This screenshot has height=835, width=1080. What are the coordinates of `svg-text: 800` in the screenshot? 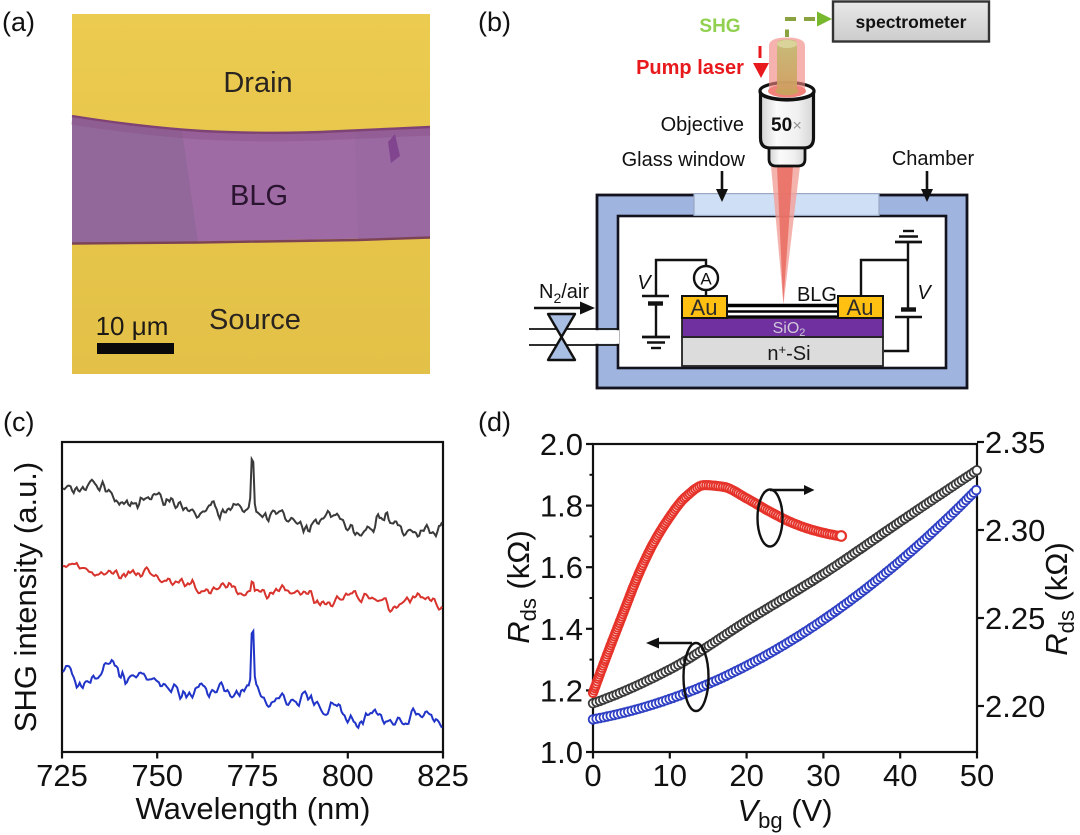 It's located at (348, 775).